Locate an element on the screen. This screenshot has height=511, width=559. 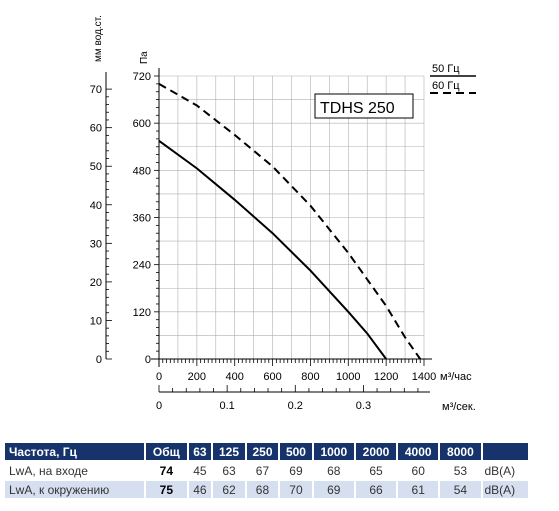
band-value: 65 is located at coordinates (376, 470).